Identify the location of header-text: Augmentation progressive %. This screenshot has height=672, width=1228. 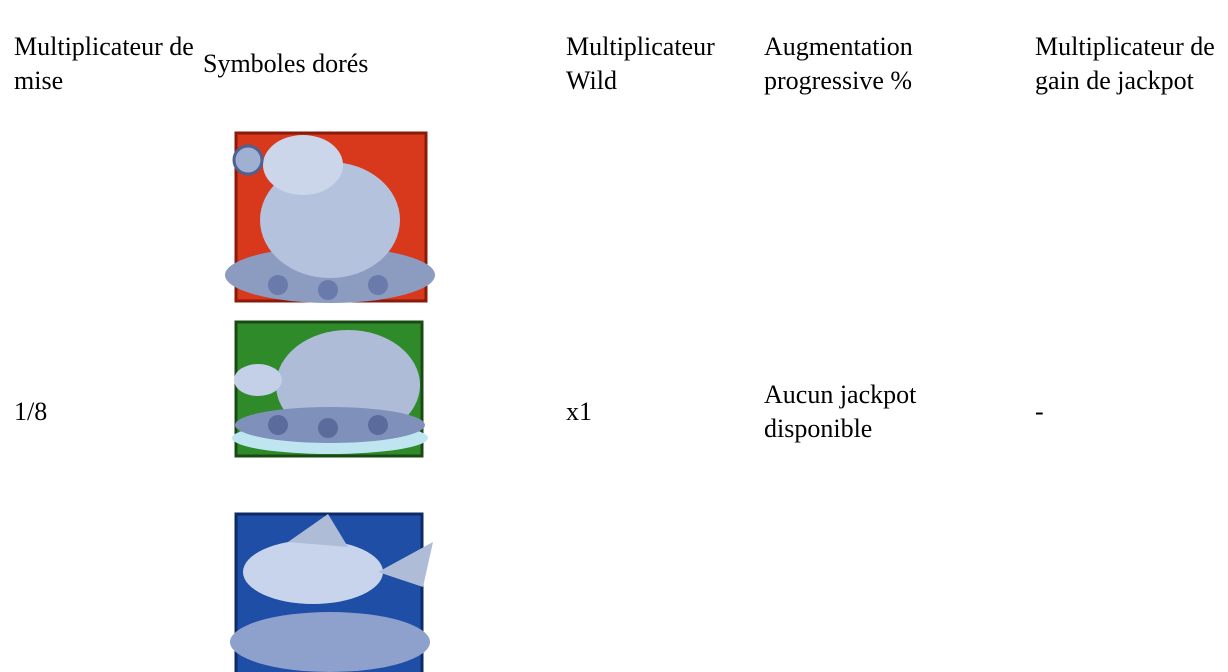
(838, 63).